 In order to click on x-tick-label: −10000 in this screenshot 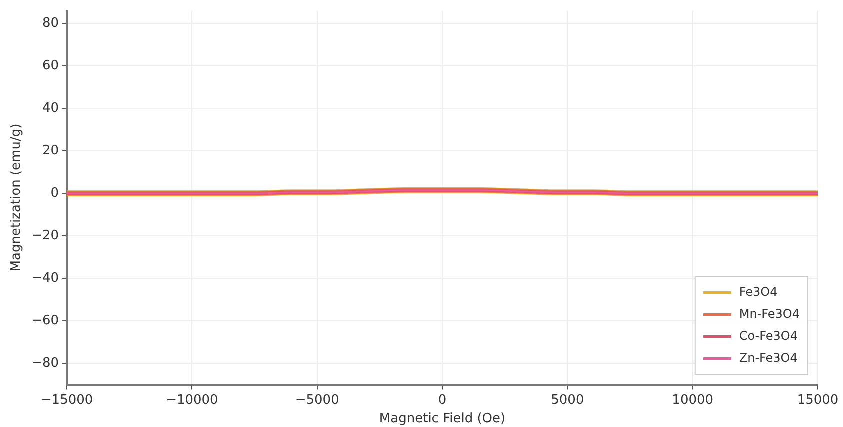, I will do `click(192, 400)`.